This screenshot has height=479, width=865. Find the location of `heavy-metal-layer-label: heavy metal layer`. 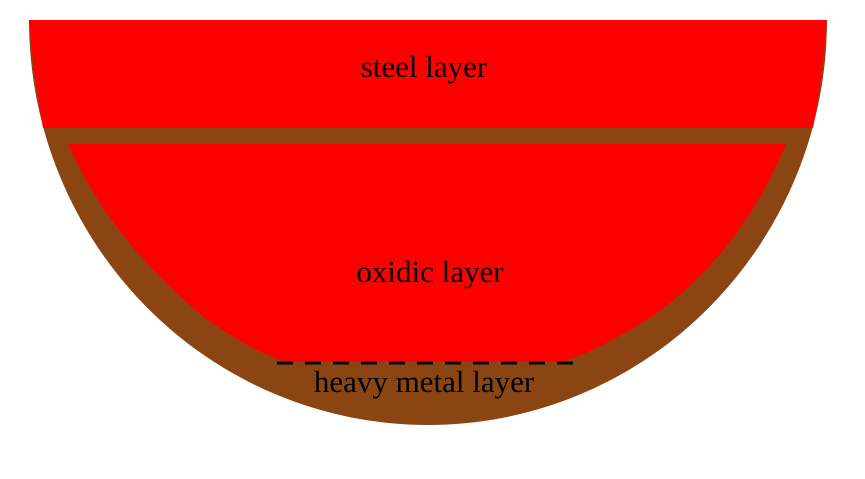

heavy-metal-layer-label: heavy metal layer is located at coordinates (424, 381).